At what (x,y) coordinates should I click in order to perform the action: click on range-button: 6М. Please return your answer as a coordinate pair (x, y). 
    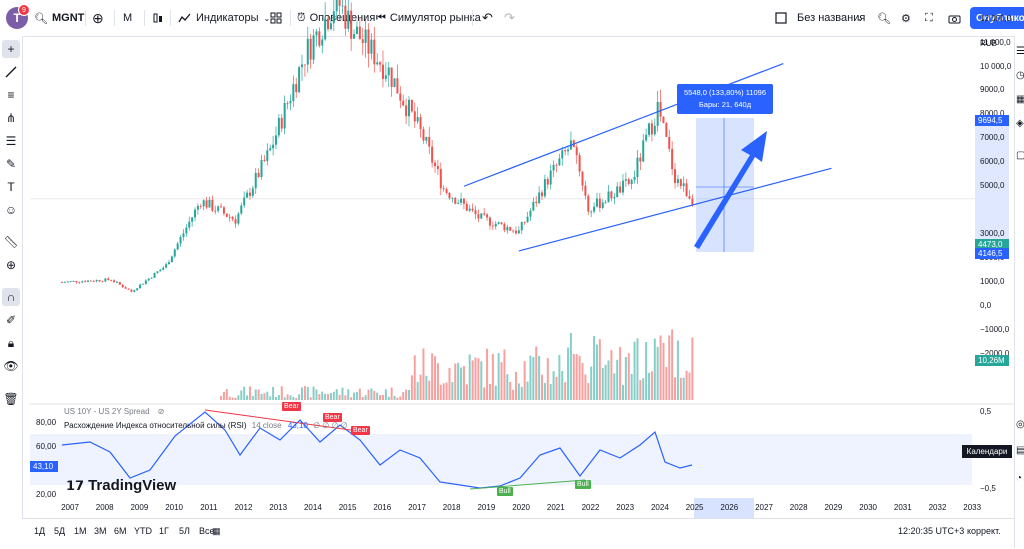
    Looking at the image, I should click on (120, 531).